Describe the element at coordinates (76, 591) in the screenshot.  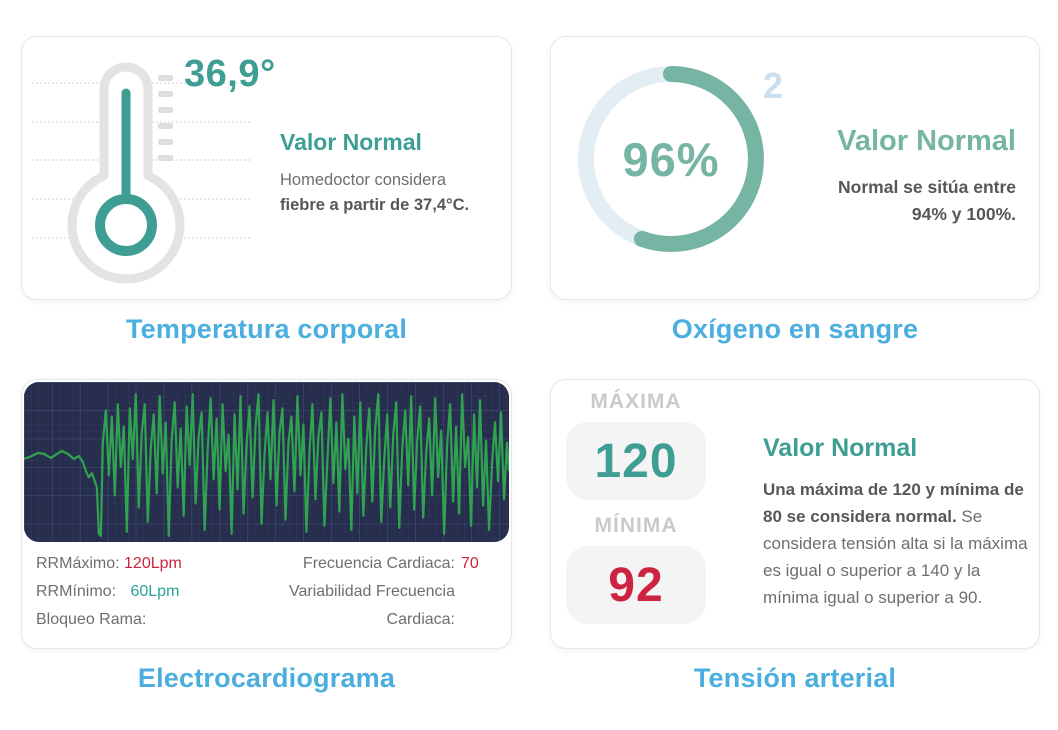
I see `stat-label: RRMínimo:` at that location.